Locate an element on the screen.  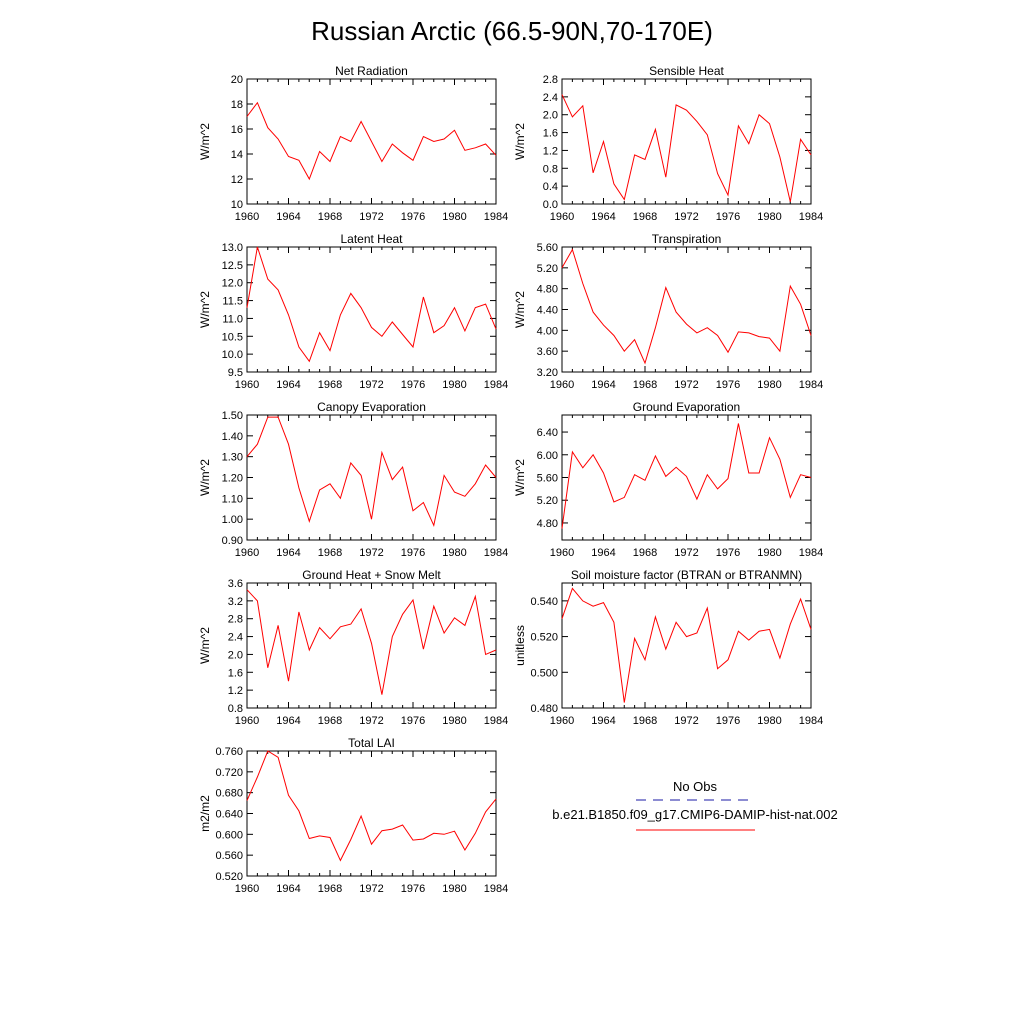
figure-title: Russian Arctic (66.5-90N,70-170E) is located at coordinates (512, 31).